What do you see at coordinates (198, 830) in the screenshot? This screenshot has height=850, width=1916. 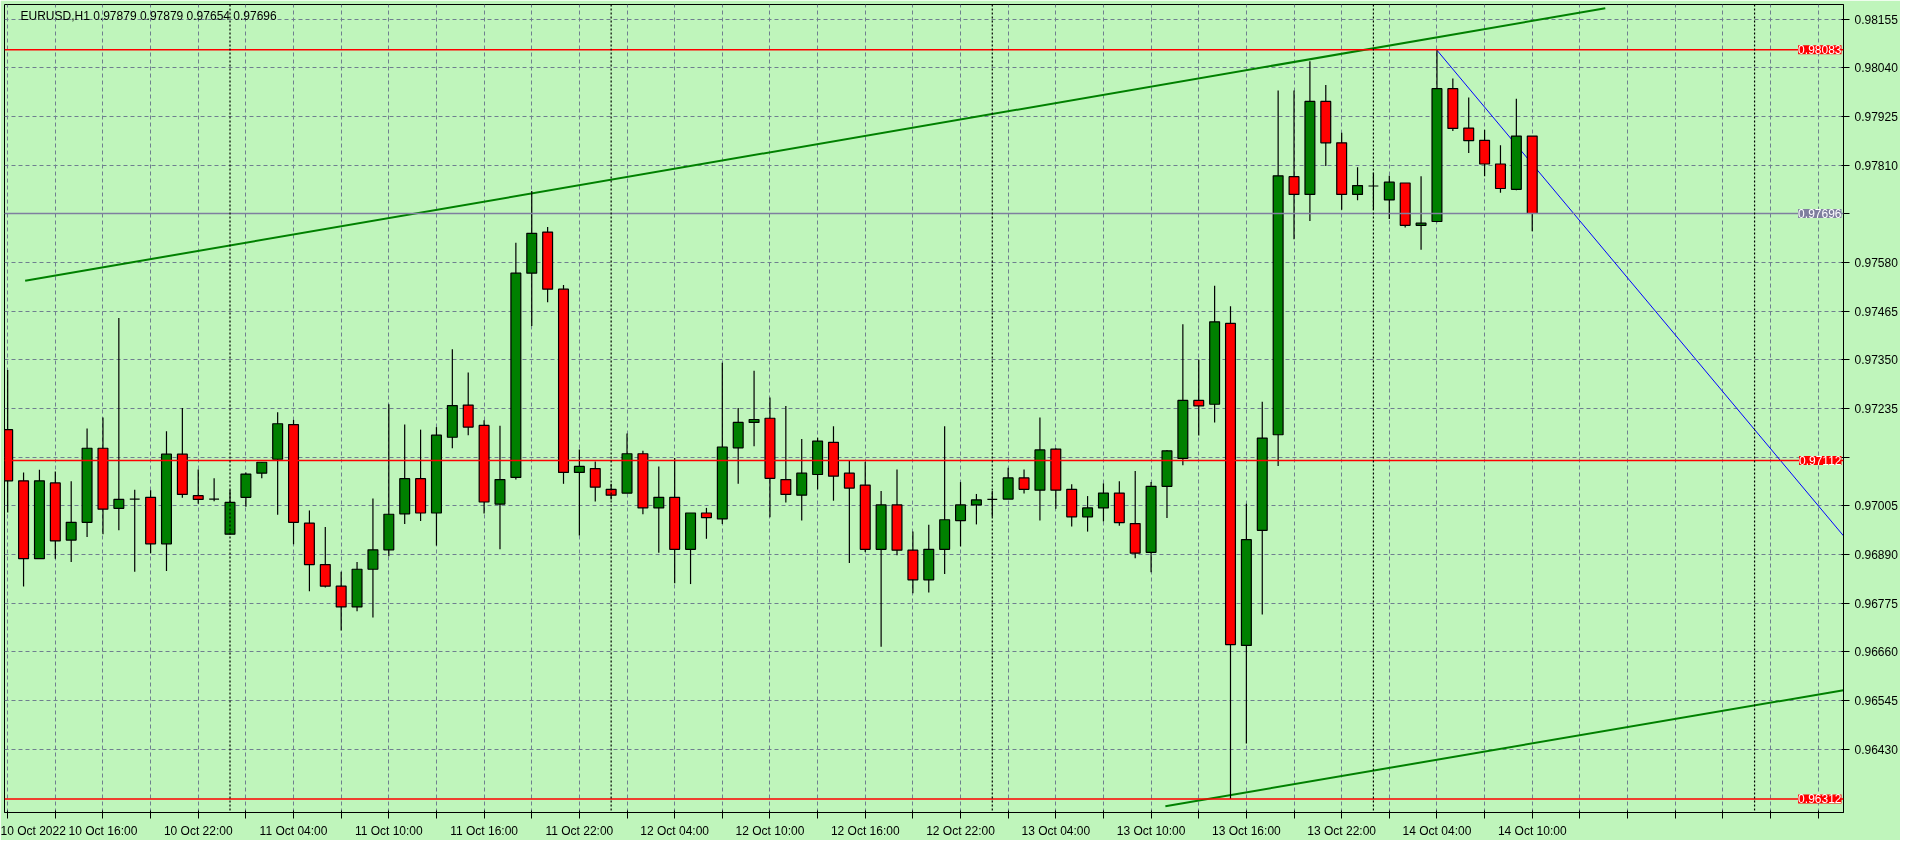 I see `x-tick-label: 10 Oct 22:00` at bounding box center [198, 830].